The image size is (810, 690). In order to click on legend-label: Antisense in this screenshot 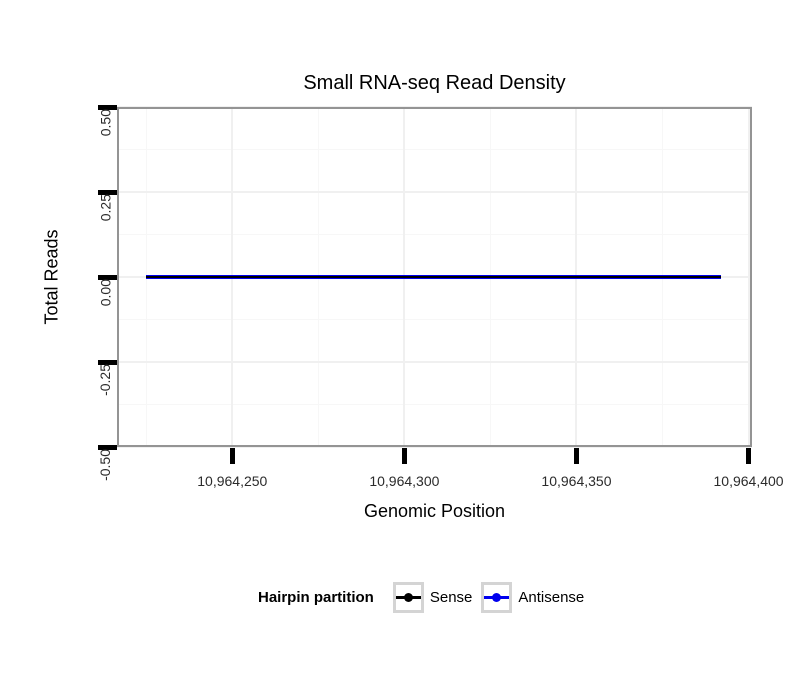, I will do `click(551, 597)`.